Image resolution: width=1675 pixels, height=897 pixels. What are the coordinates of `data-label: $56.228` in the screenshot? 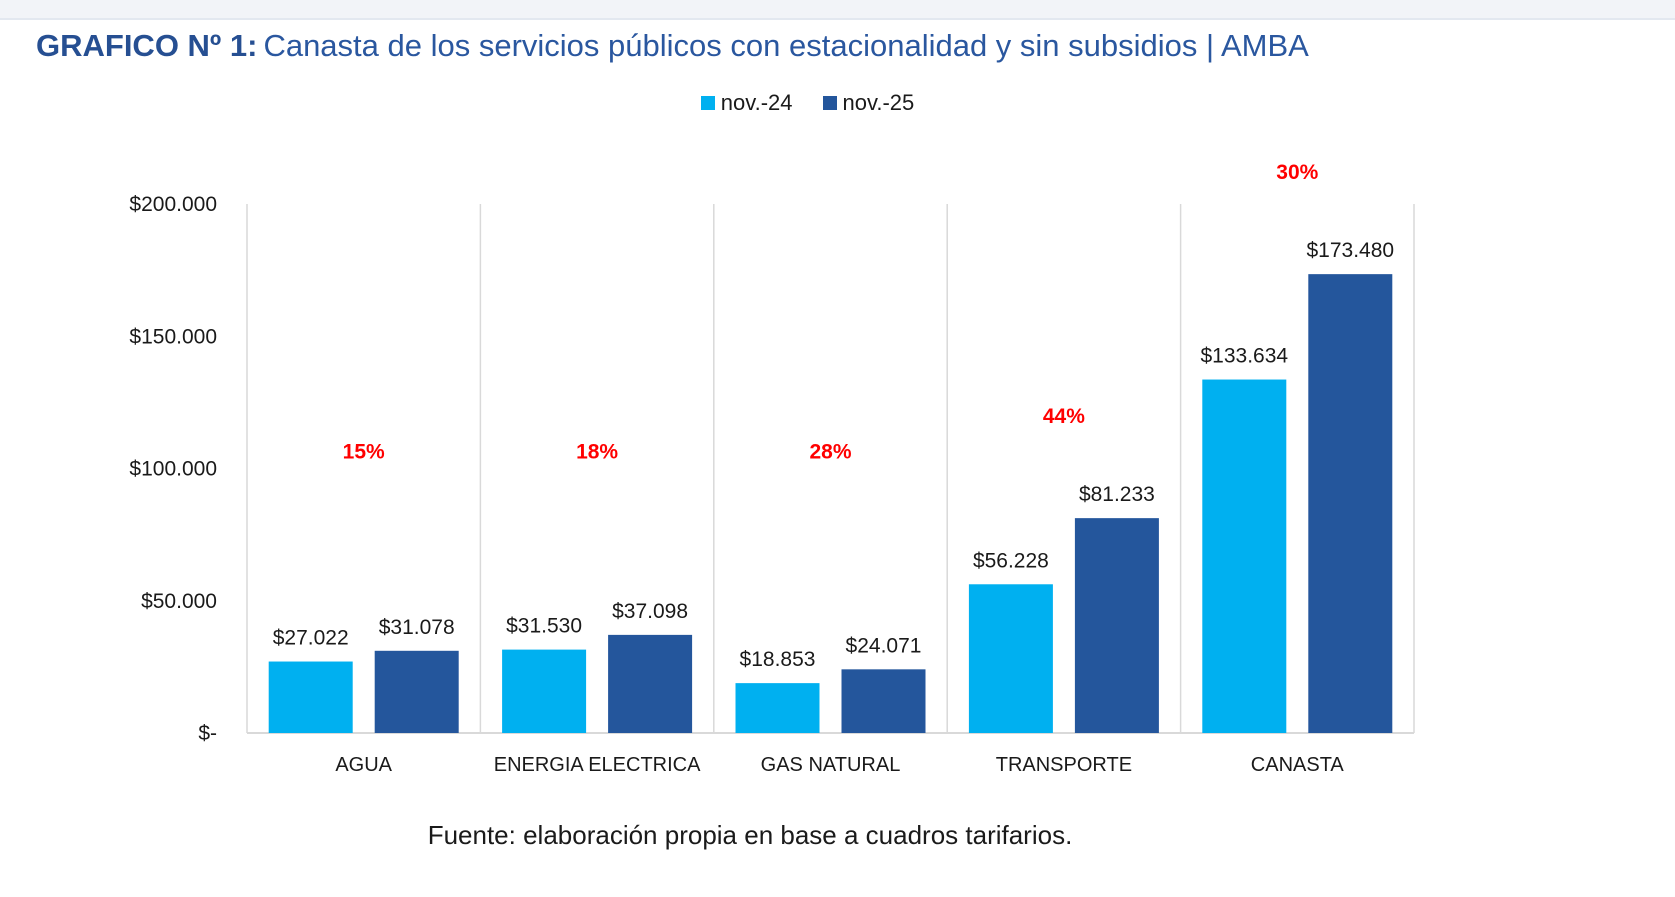 It's located at (1011, 560).